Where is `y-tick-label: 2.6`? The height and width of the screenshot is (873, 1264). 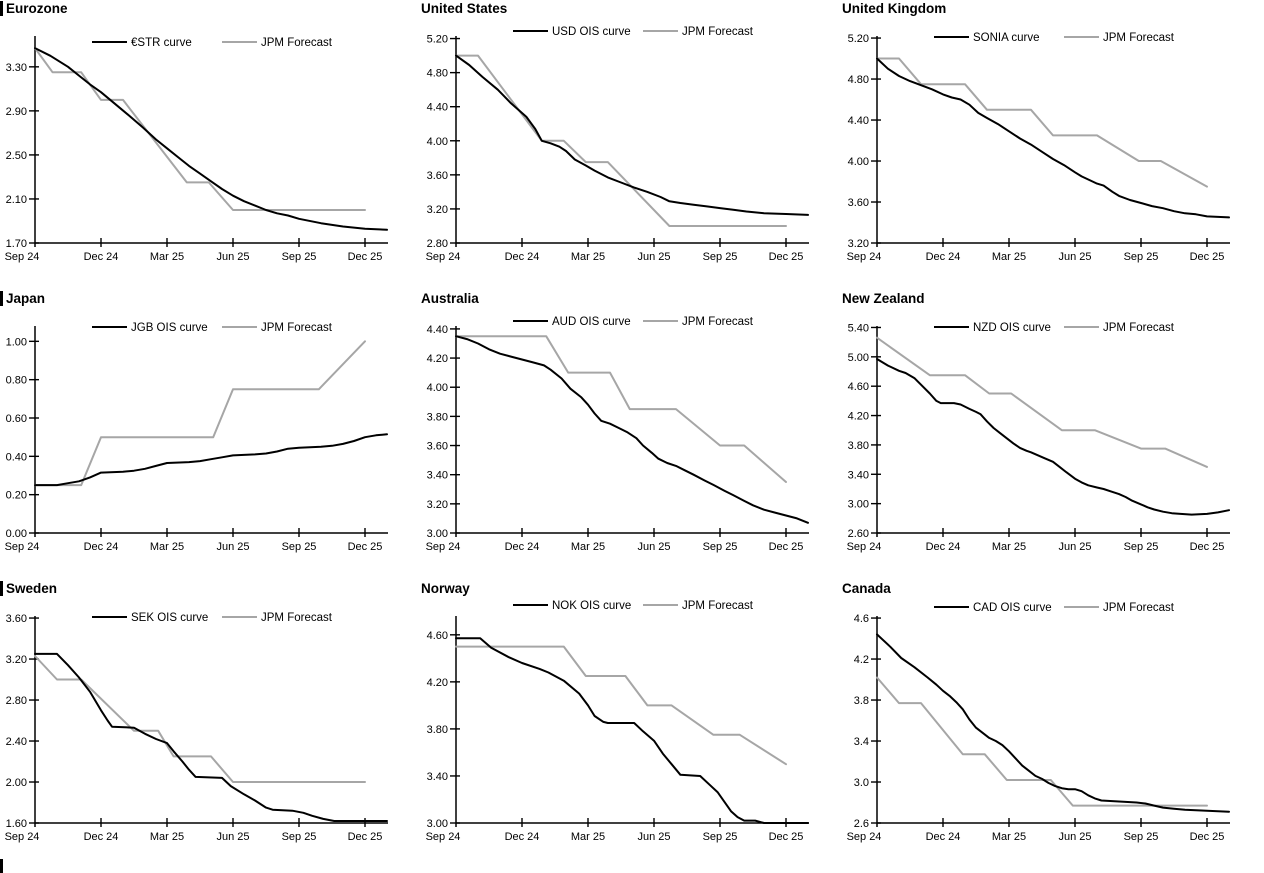 y-tick-label: 2.6 is located at coordinates (861, 824).